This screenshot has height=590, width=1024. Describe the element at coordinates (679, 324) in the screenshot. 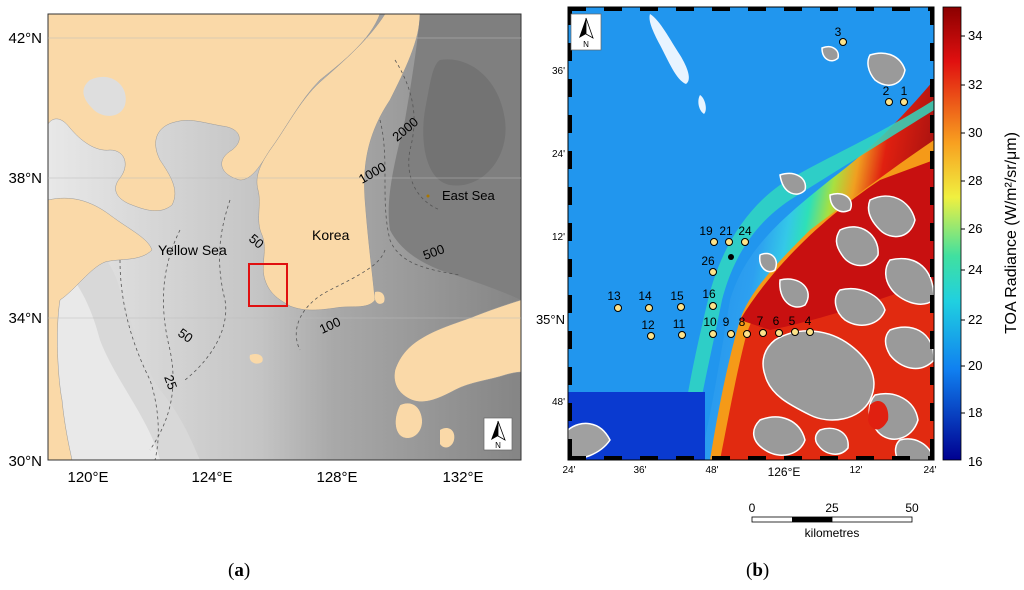

I see `station-label-11: 11` at that location.